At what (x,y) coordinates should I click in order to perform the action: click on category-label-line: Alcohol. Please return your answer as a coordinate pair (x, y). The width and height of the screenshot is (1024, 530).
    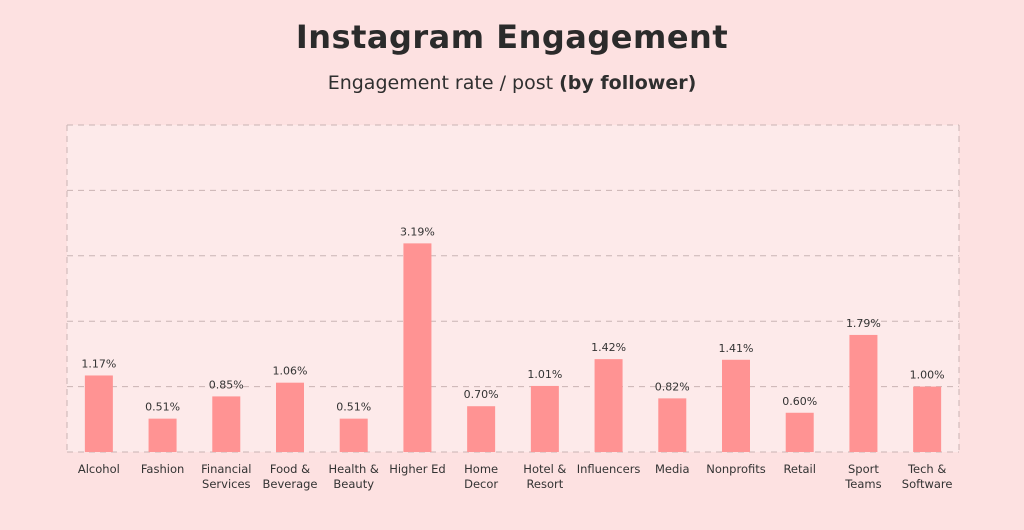
    Looking at the image, I should click on (99, 469).